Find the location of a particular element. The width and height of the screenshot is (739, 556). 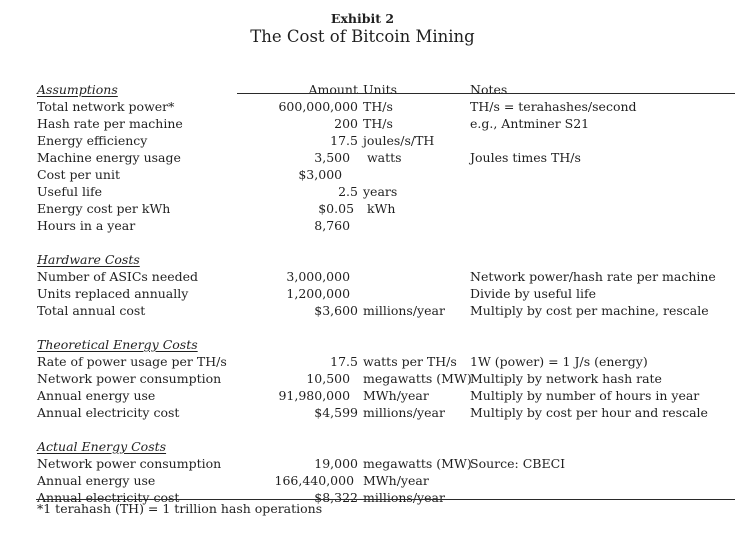

row-units: watts per TH/s is located at coordinates (410, 361).